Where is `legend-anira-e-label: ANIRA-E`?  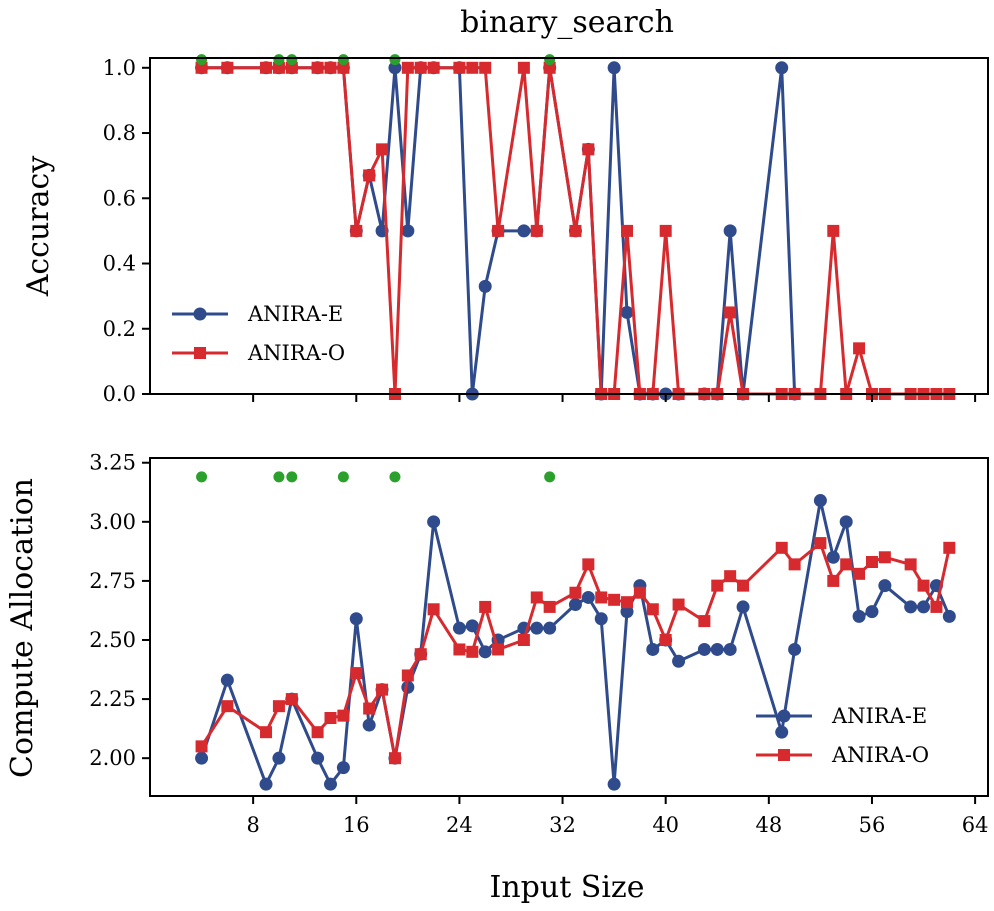
legend-anira-e-label: ANIRA-E is located at coordinates (295, 314).